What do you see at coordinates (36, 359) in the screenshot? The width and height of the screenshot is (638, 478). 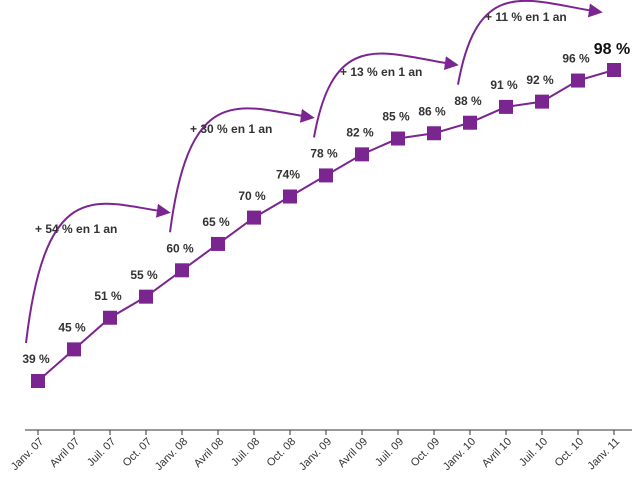 I see `value-label: 39 %` at bounding box center [36, 359].